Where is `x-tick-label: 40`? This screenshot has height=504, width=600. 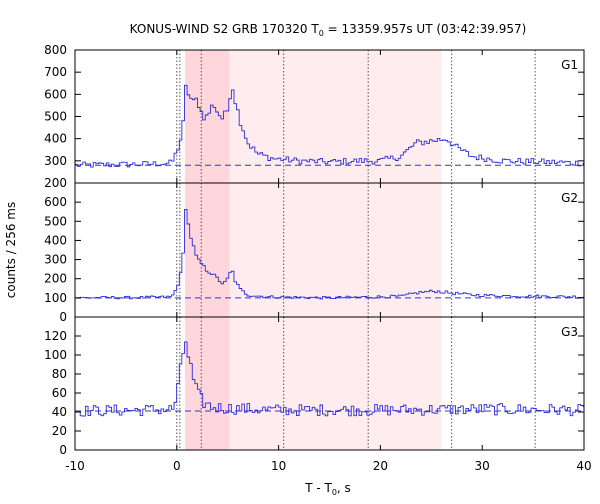 x-tick-label: 40 is located at coordinates (583, 466).